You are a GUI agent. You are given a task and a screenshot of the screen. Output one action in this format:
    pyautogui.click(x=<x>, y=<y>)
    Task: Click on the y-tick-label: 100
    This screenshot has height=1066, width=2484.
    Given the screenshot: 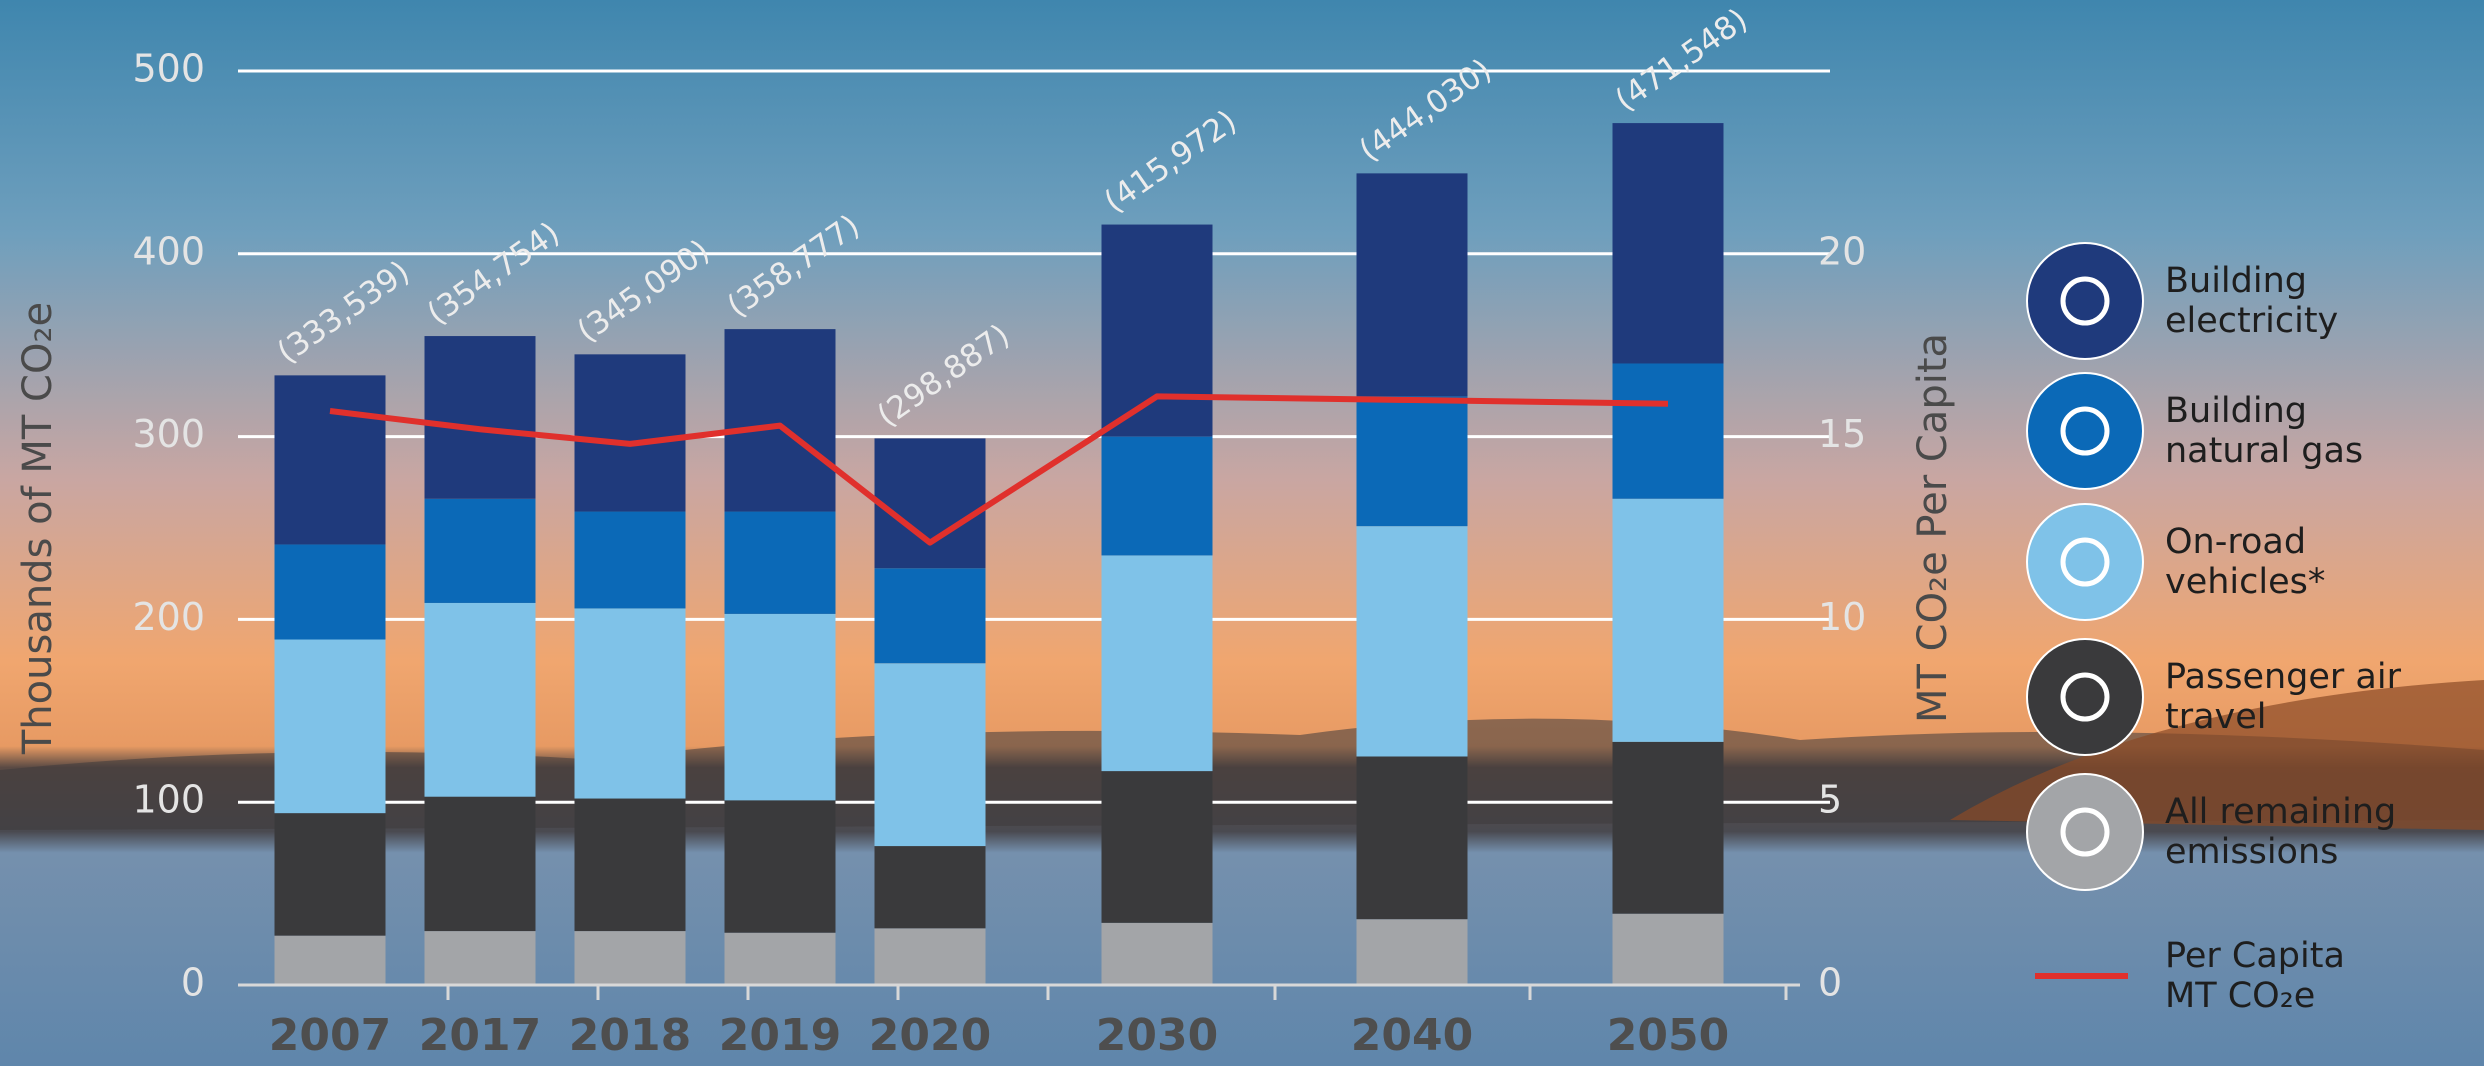 What is the action you would take?
    pyautogui.click(x=168, y=800)
    